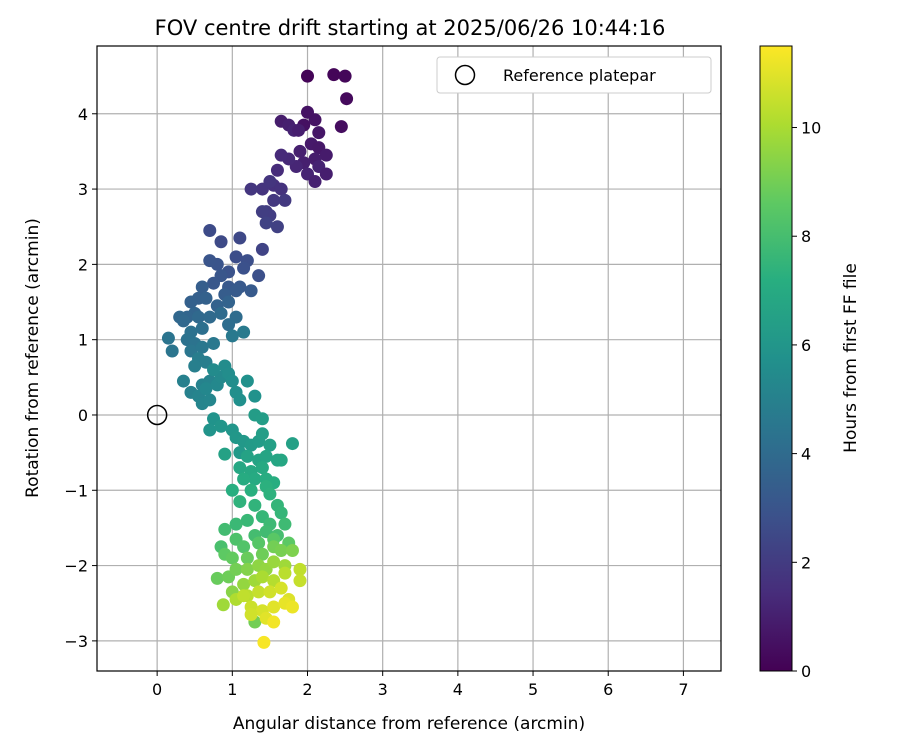  What do you see at coordinates (776, 358) in the screenshot?
I see `colorbar-gradient` at bounding box center [776, 358].